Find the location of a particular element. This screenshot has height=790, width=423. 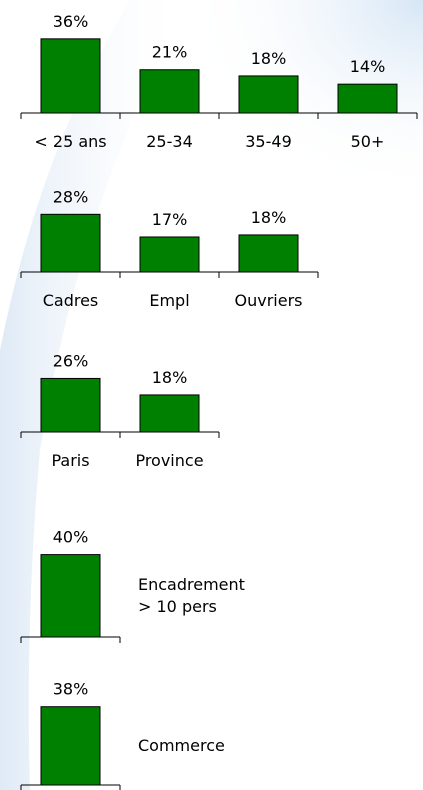

value-label: 17% is located at coordinates (170, 219).